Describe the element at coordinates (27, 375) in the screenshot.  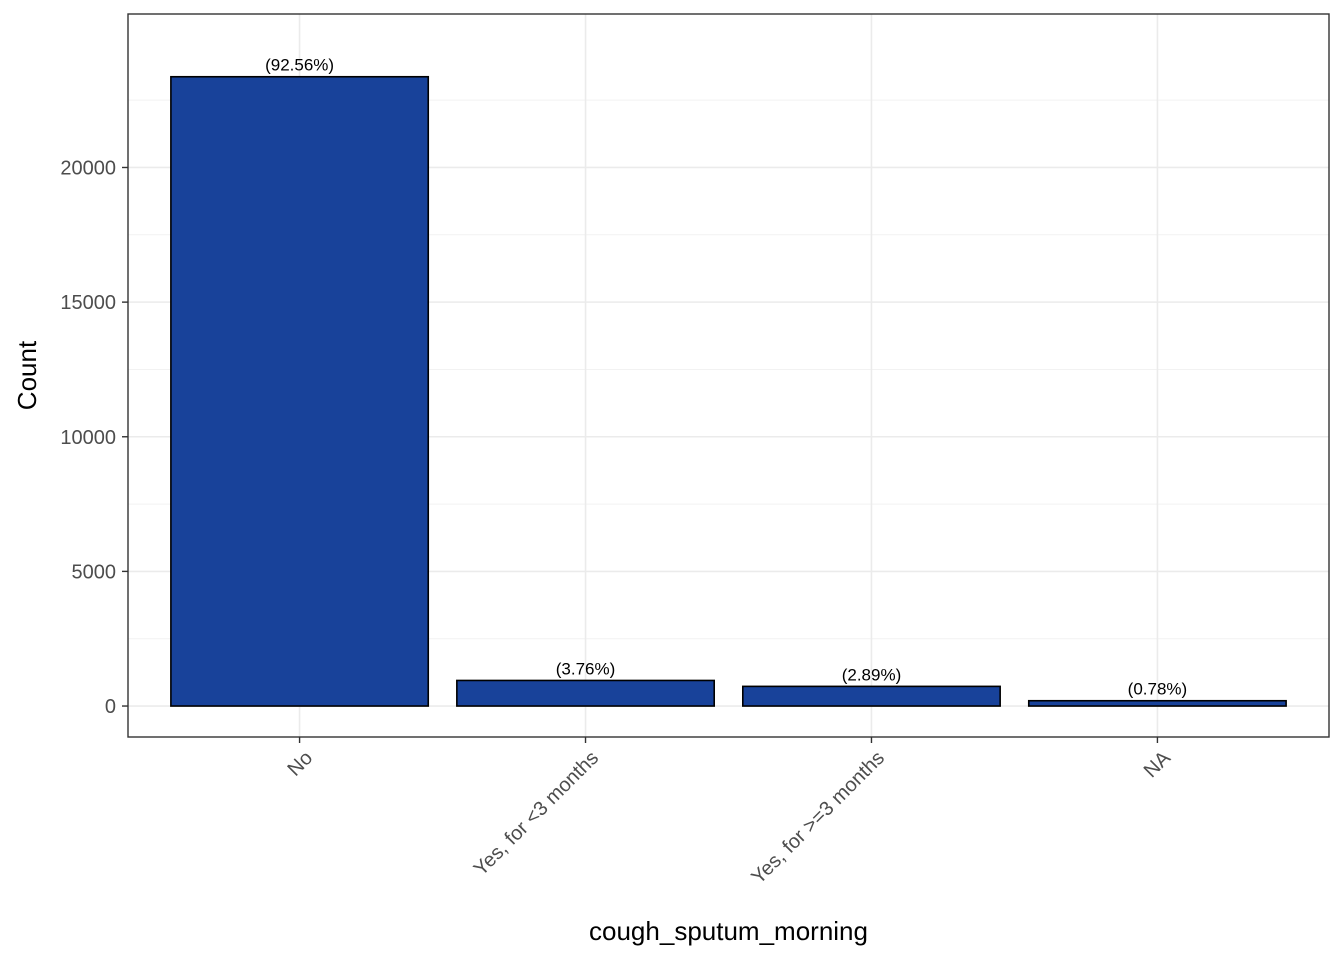
I see `y-axis-title: Count` at that location.